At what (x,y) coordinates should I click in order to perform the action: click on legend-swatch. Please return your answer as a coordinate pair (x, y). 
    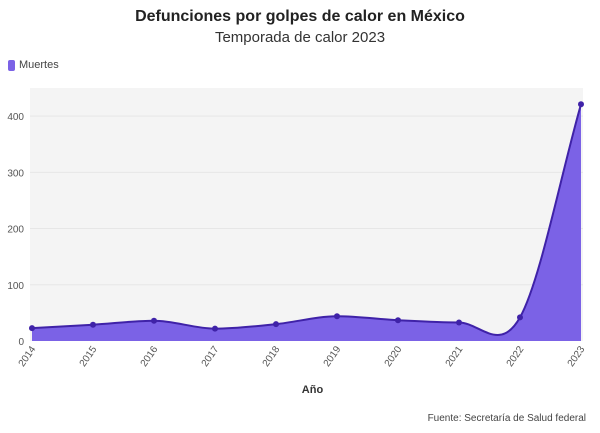
    Looking at the image, I should click on (11, 65).